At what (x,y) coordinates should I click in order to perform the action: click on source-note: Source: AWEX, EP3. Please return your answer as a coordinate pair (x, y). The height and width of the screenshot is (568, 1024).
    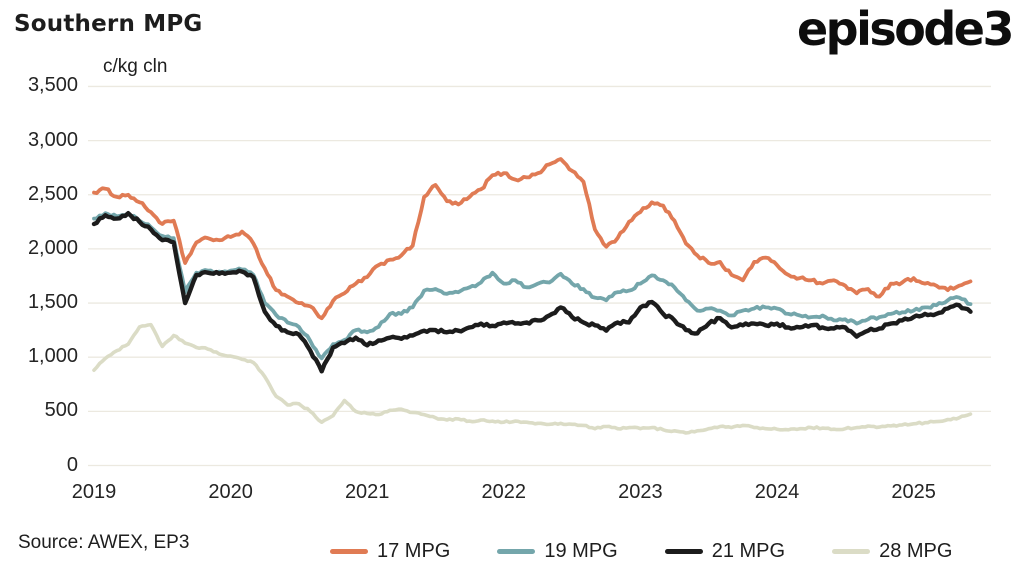
    Looking at the image, I should click on (104, 542).